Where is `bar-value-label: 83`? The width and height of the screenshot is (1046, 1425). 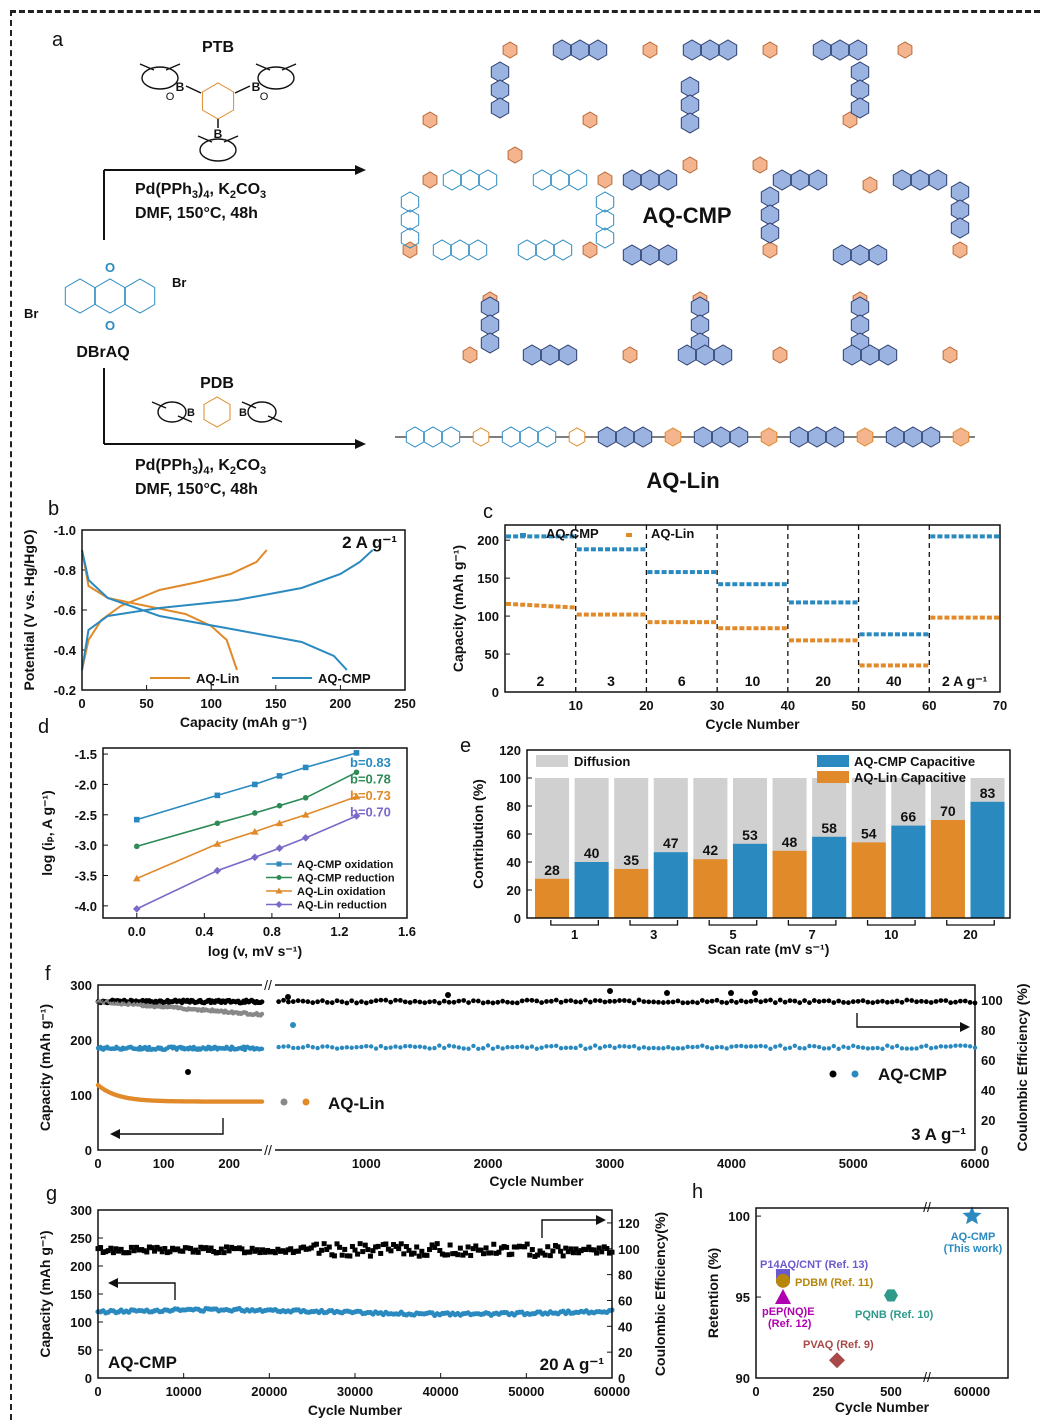 bar-value-label: 83 is located at coordinates (988, 793).